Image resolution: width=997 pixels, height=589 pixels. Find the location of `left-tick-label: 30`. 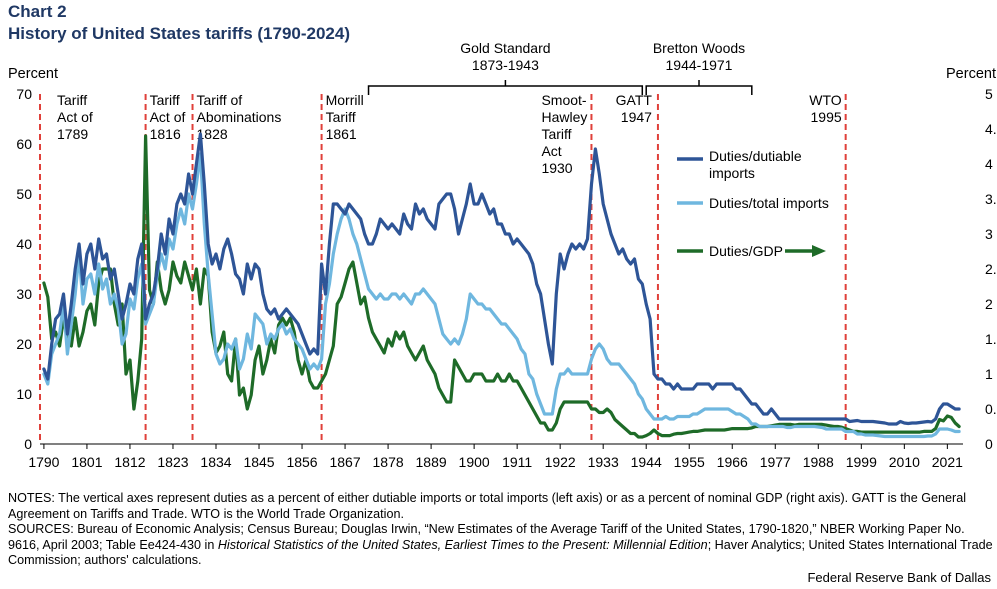

left-tick-label: 30 is located at coordinates (24, 294).